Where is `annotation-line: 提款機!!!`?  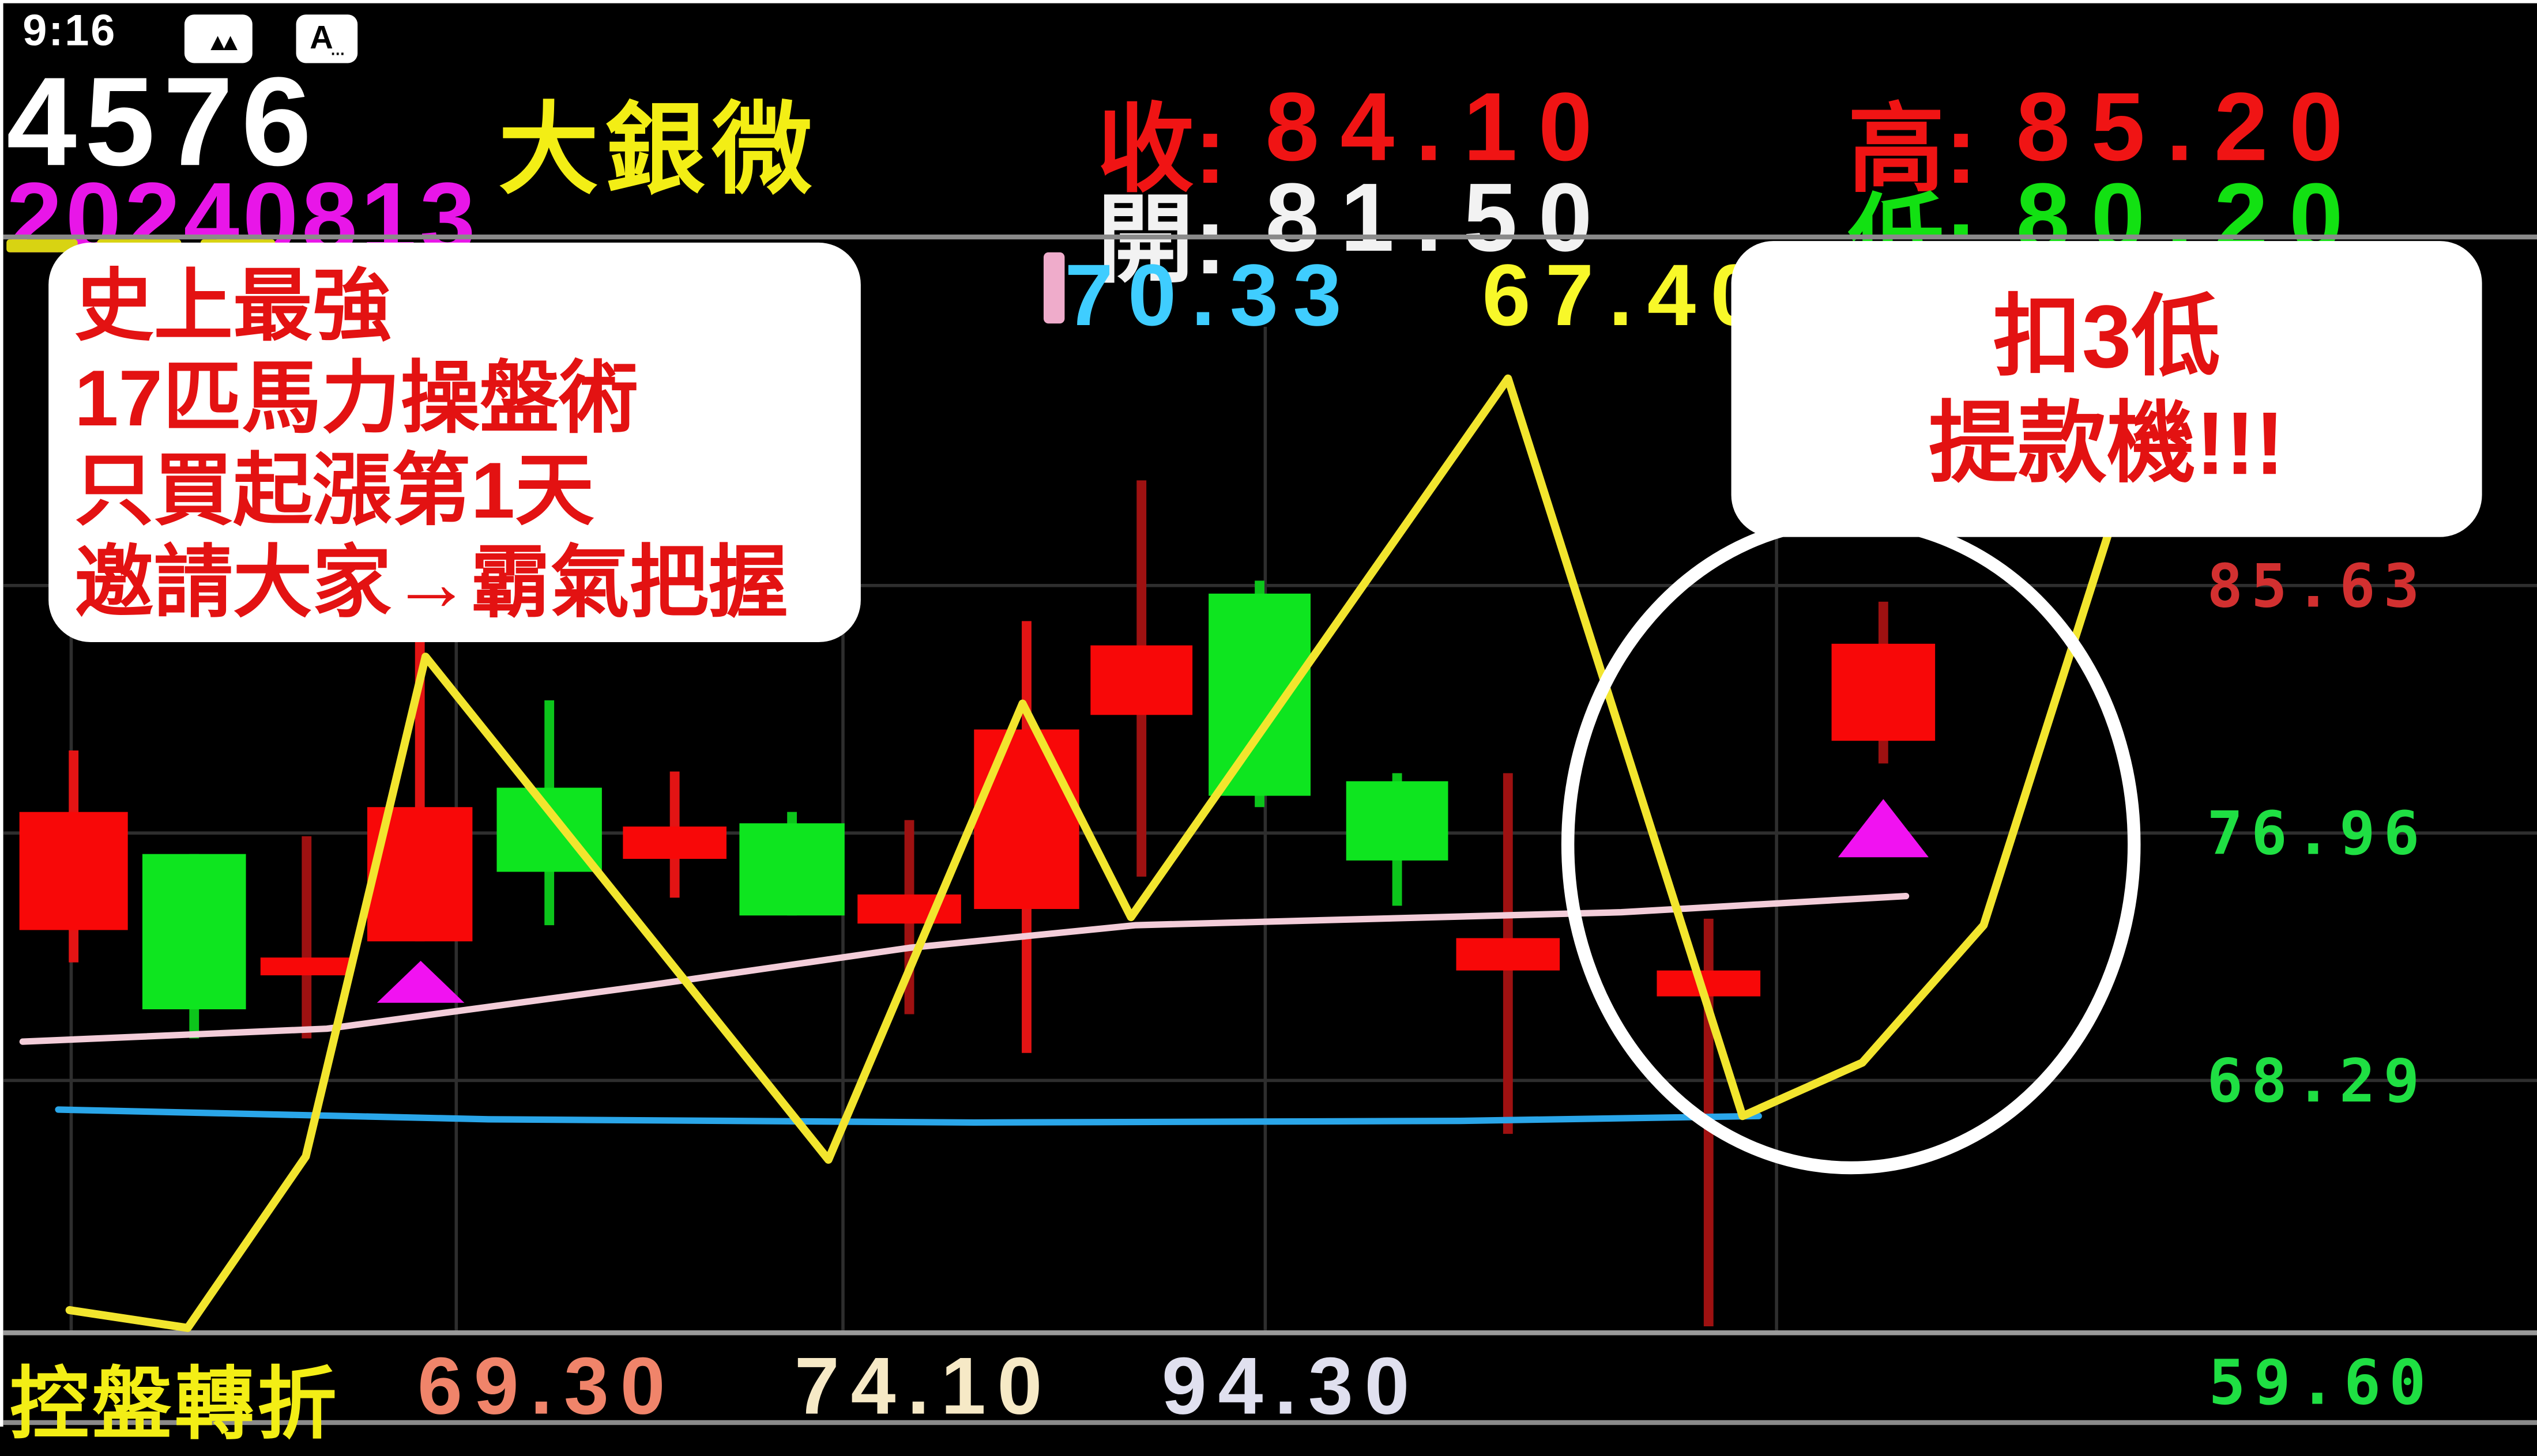
annotation-line: 提款機!!! is located at coordinates (2106, 442).